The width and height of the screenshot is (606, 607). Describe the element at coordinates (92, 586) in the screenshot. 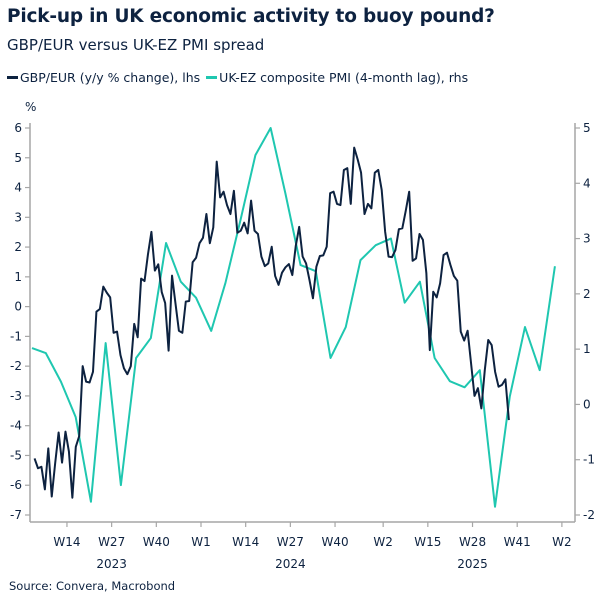

I see `source-note: Source: Convera, Macrobond` at that location.